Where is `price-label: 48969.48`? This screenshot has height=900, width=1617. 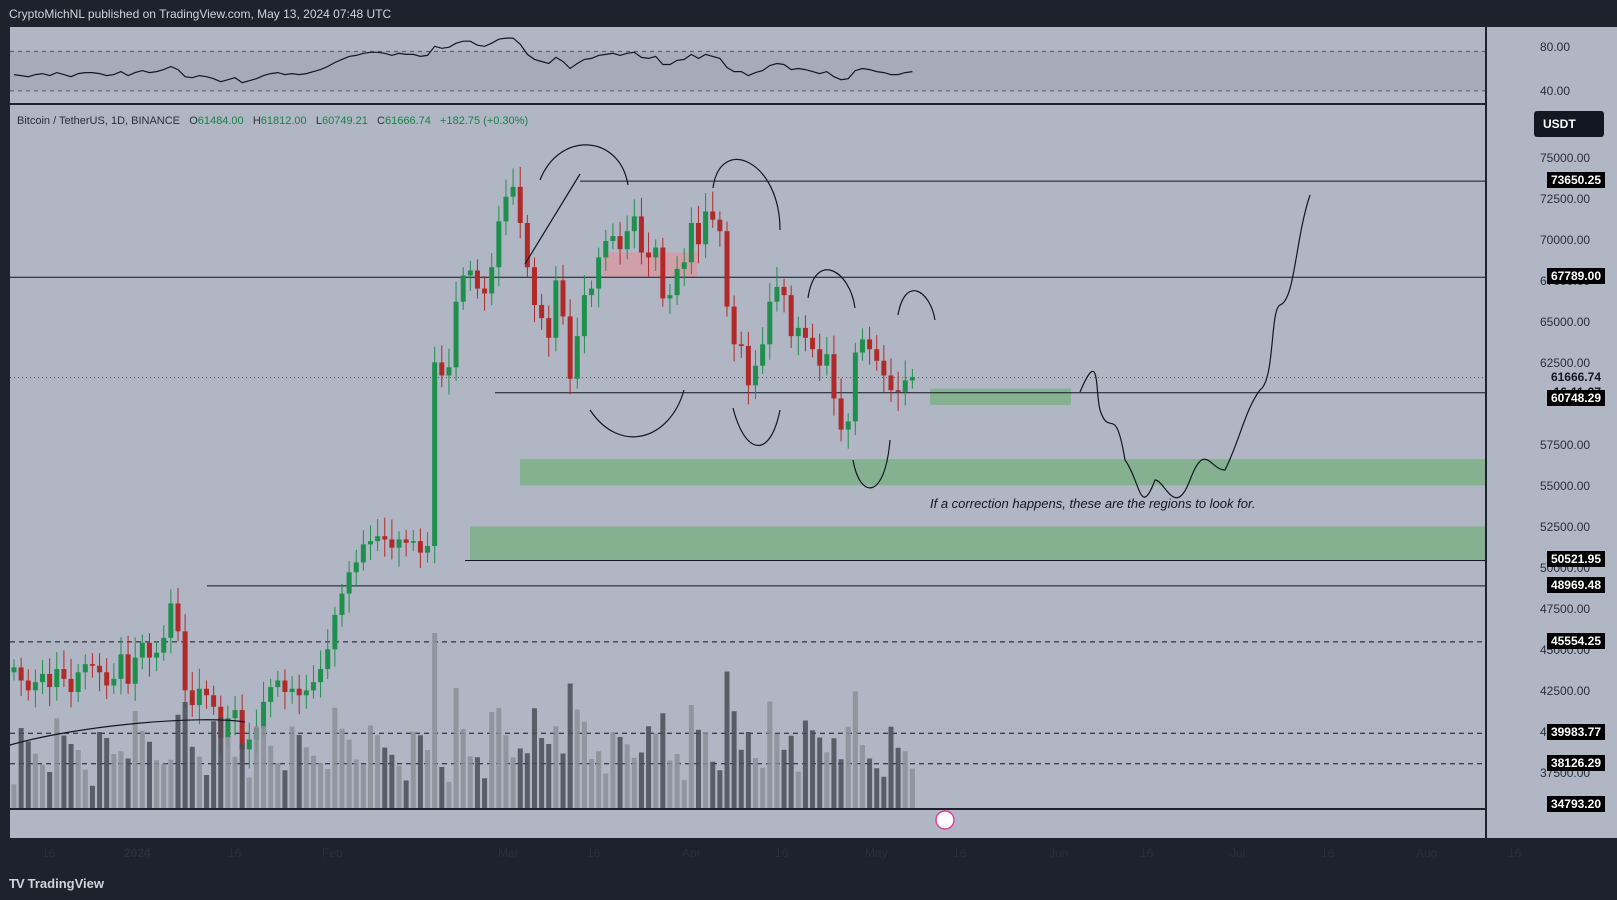
price-label: 48969.48 is located at coordinates (1575, 584).